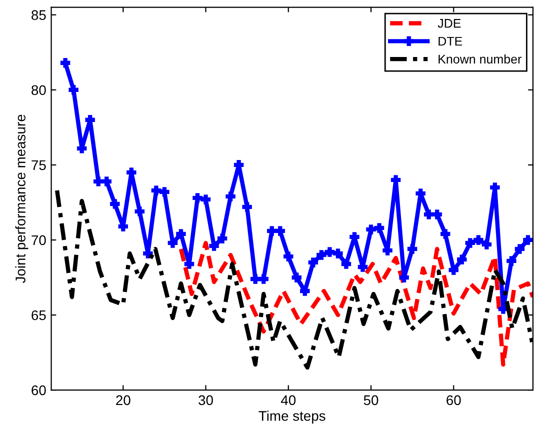 The image size is (534, 431). What do you see at coordinates (39, 390) in the screenshot?
I see `y-tick-label: 60` at bounding box center [39, 390].